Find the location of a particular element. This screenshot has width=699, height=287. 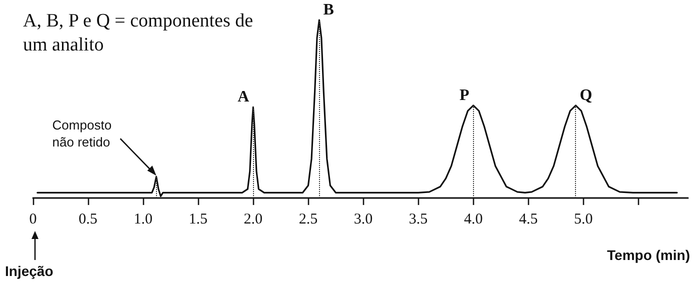

x-tick-label: 3.5 is located at coordinates (418, 220).